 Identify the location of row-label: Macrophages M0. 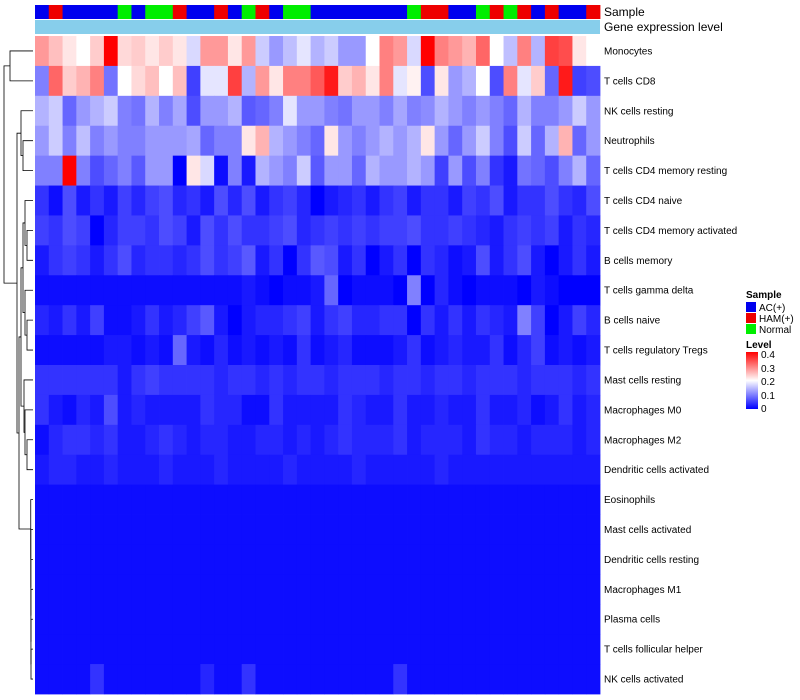
(643, 410).